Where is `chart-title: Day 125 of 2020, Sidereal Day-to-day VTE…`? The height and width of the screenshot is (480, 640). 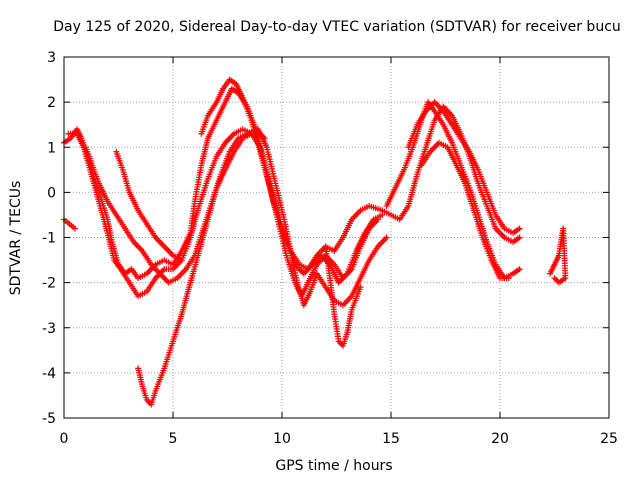 chart-title: Day 125 of 2020, Sidereal Day-to-day VTE… is located at coordinates (337, 27).